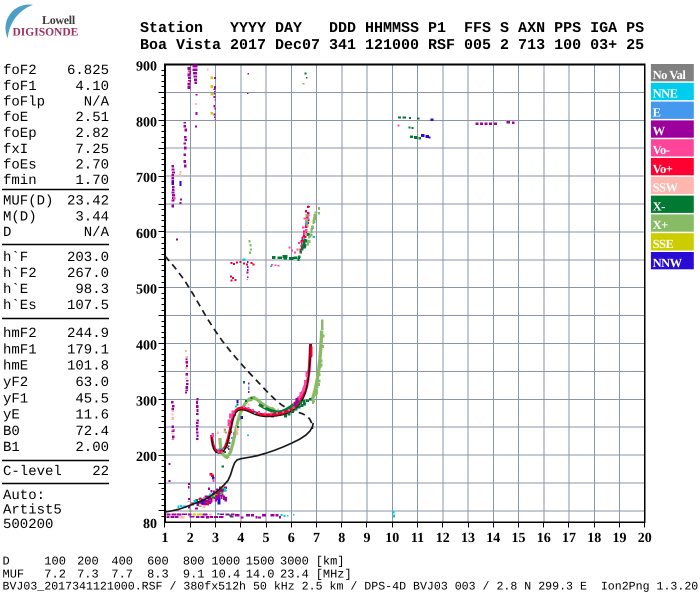 This screenshot has height=600, width=700. What do you see at coordinates (659, 206) in the screenshot?
I see `svg-text: X-` at bounding box center [659, 206].